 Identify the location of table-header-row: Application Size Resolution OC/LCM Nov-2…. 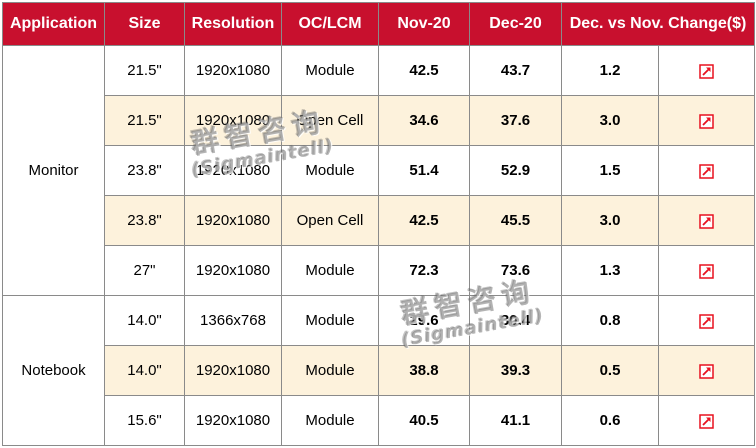
(379, 24).